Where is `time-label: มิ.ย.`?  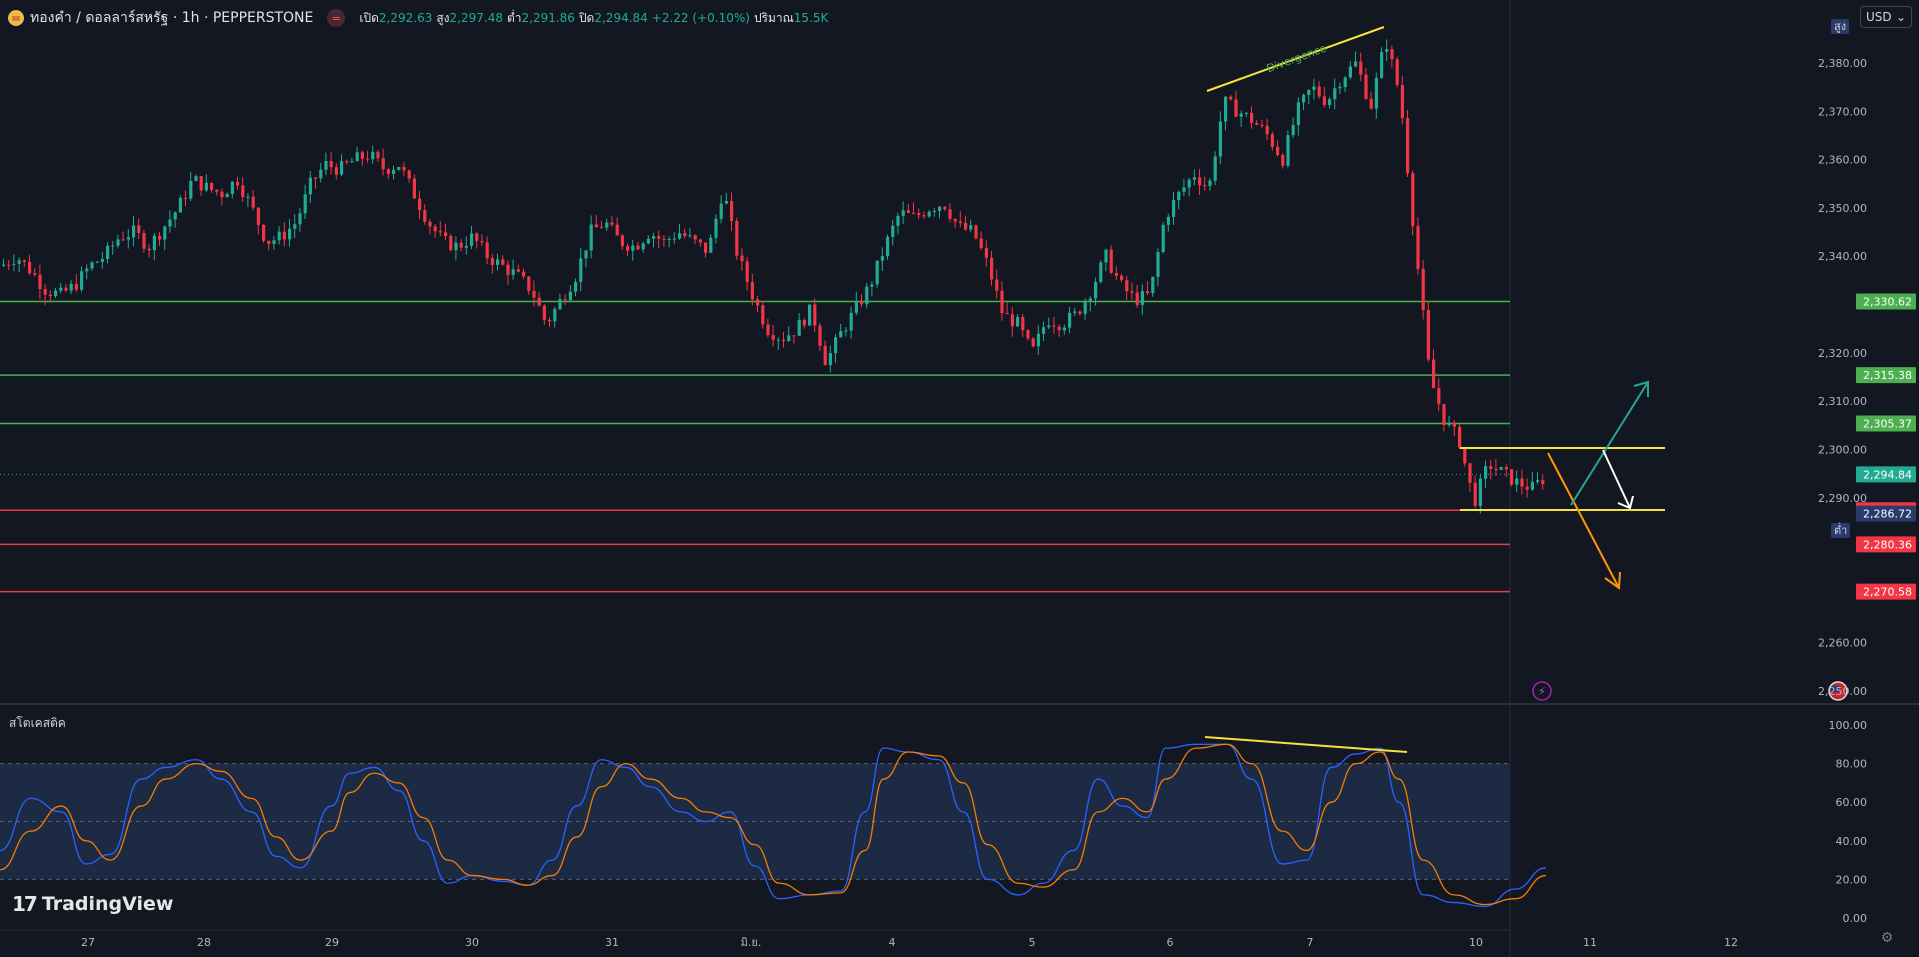
time-label: มิ.ย. is located at coordinates (751, 942).